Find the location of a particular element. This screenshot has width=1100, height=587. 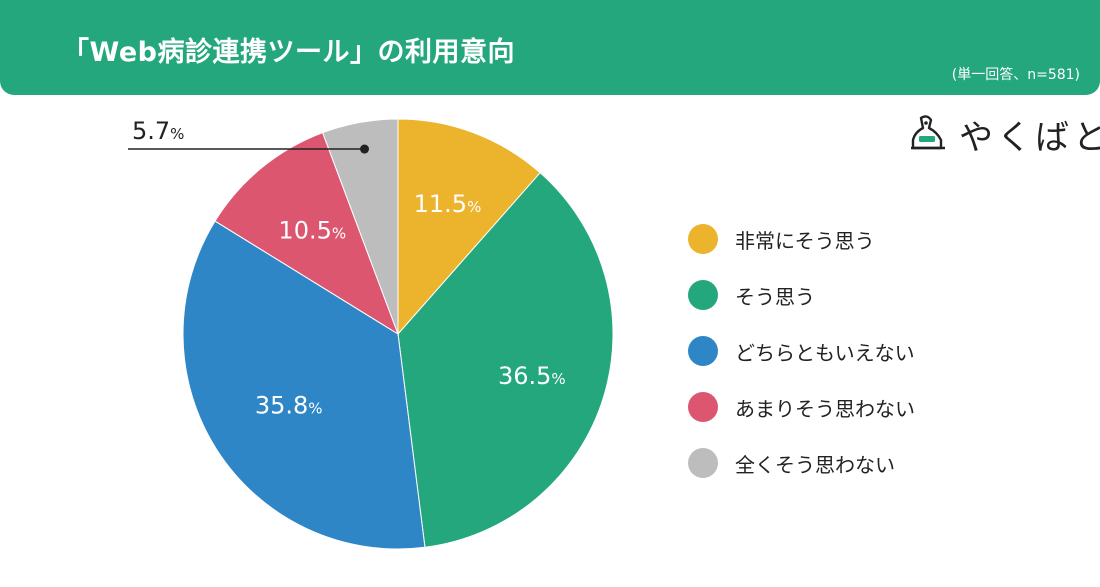

data-label-1: 11.5% is located at coordinates (448, 204).